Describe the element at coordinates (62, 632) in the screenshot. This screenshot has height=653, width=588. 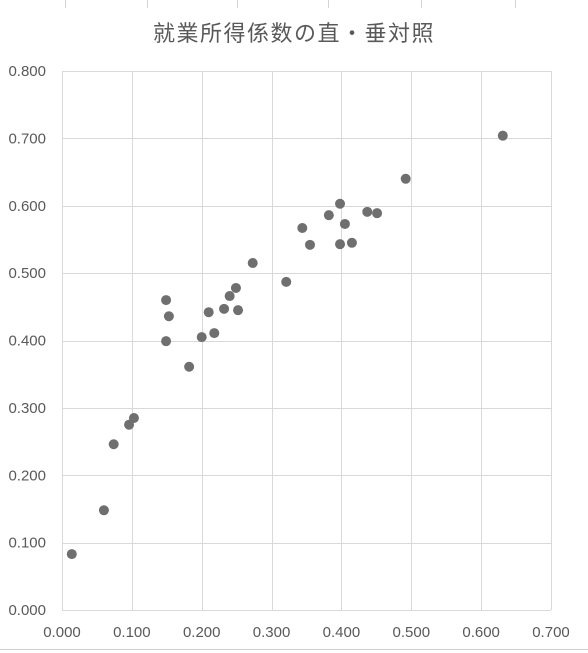
I see `x-tick-label: 0.000` at that location.